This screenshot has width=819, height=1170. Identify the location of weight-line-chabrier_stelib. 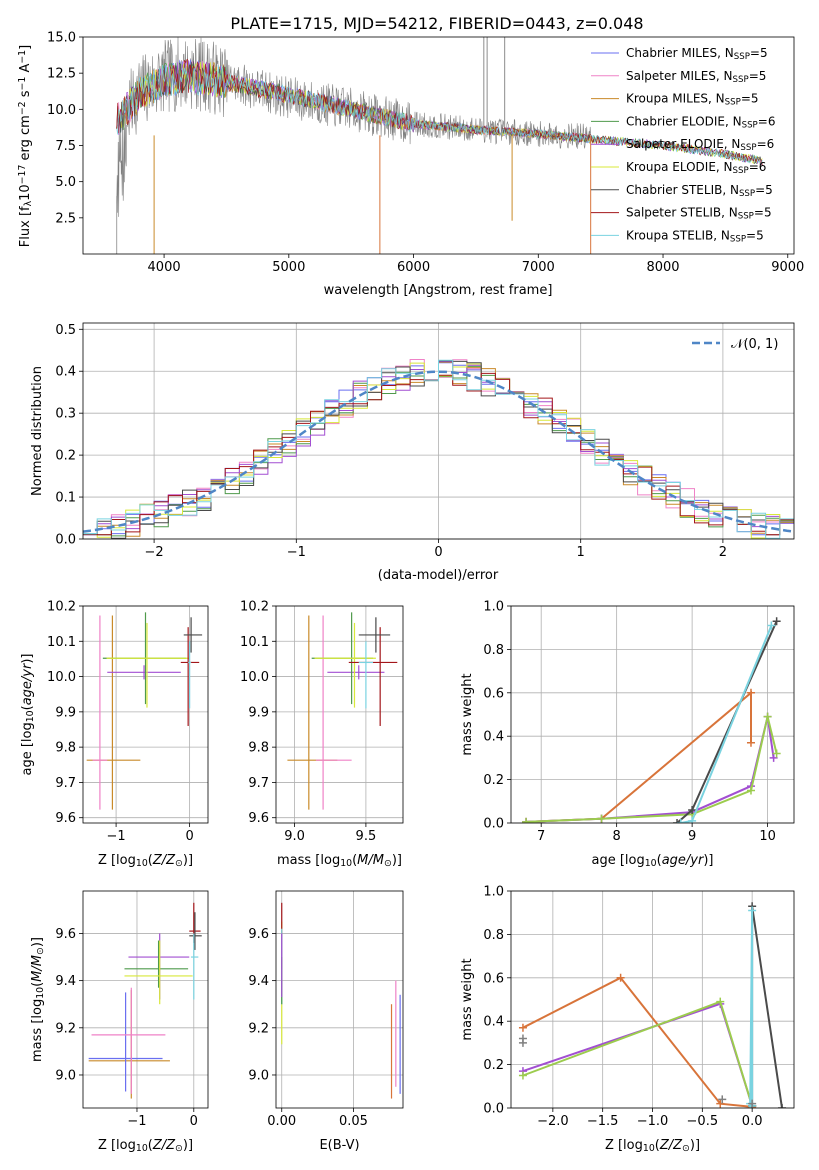
(767, 1007).